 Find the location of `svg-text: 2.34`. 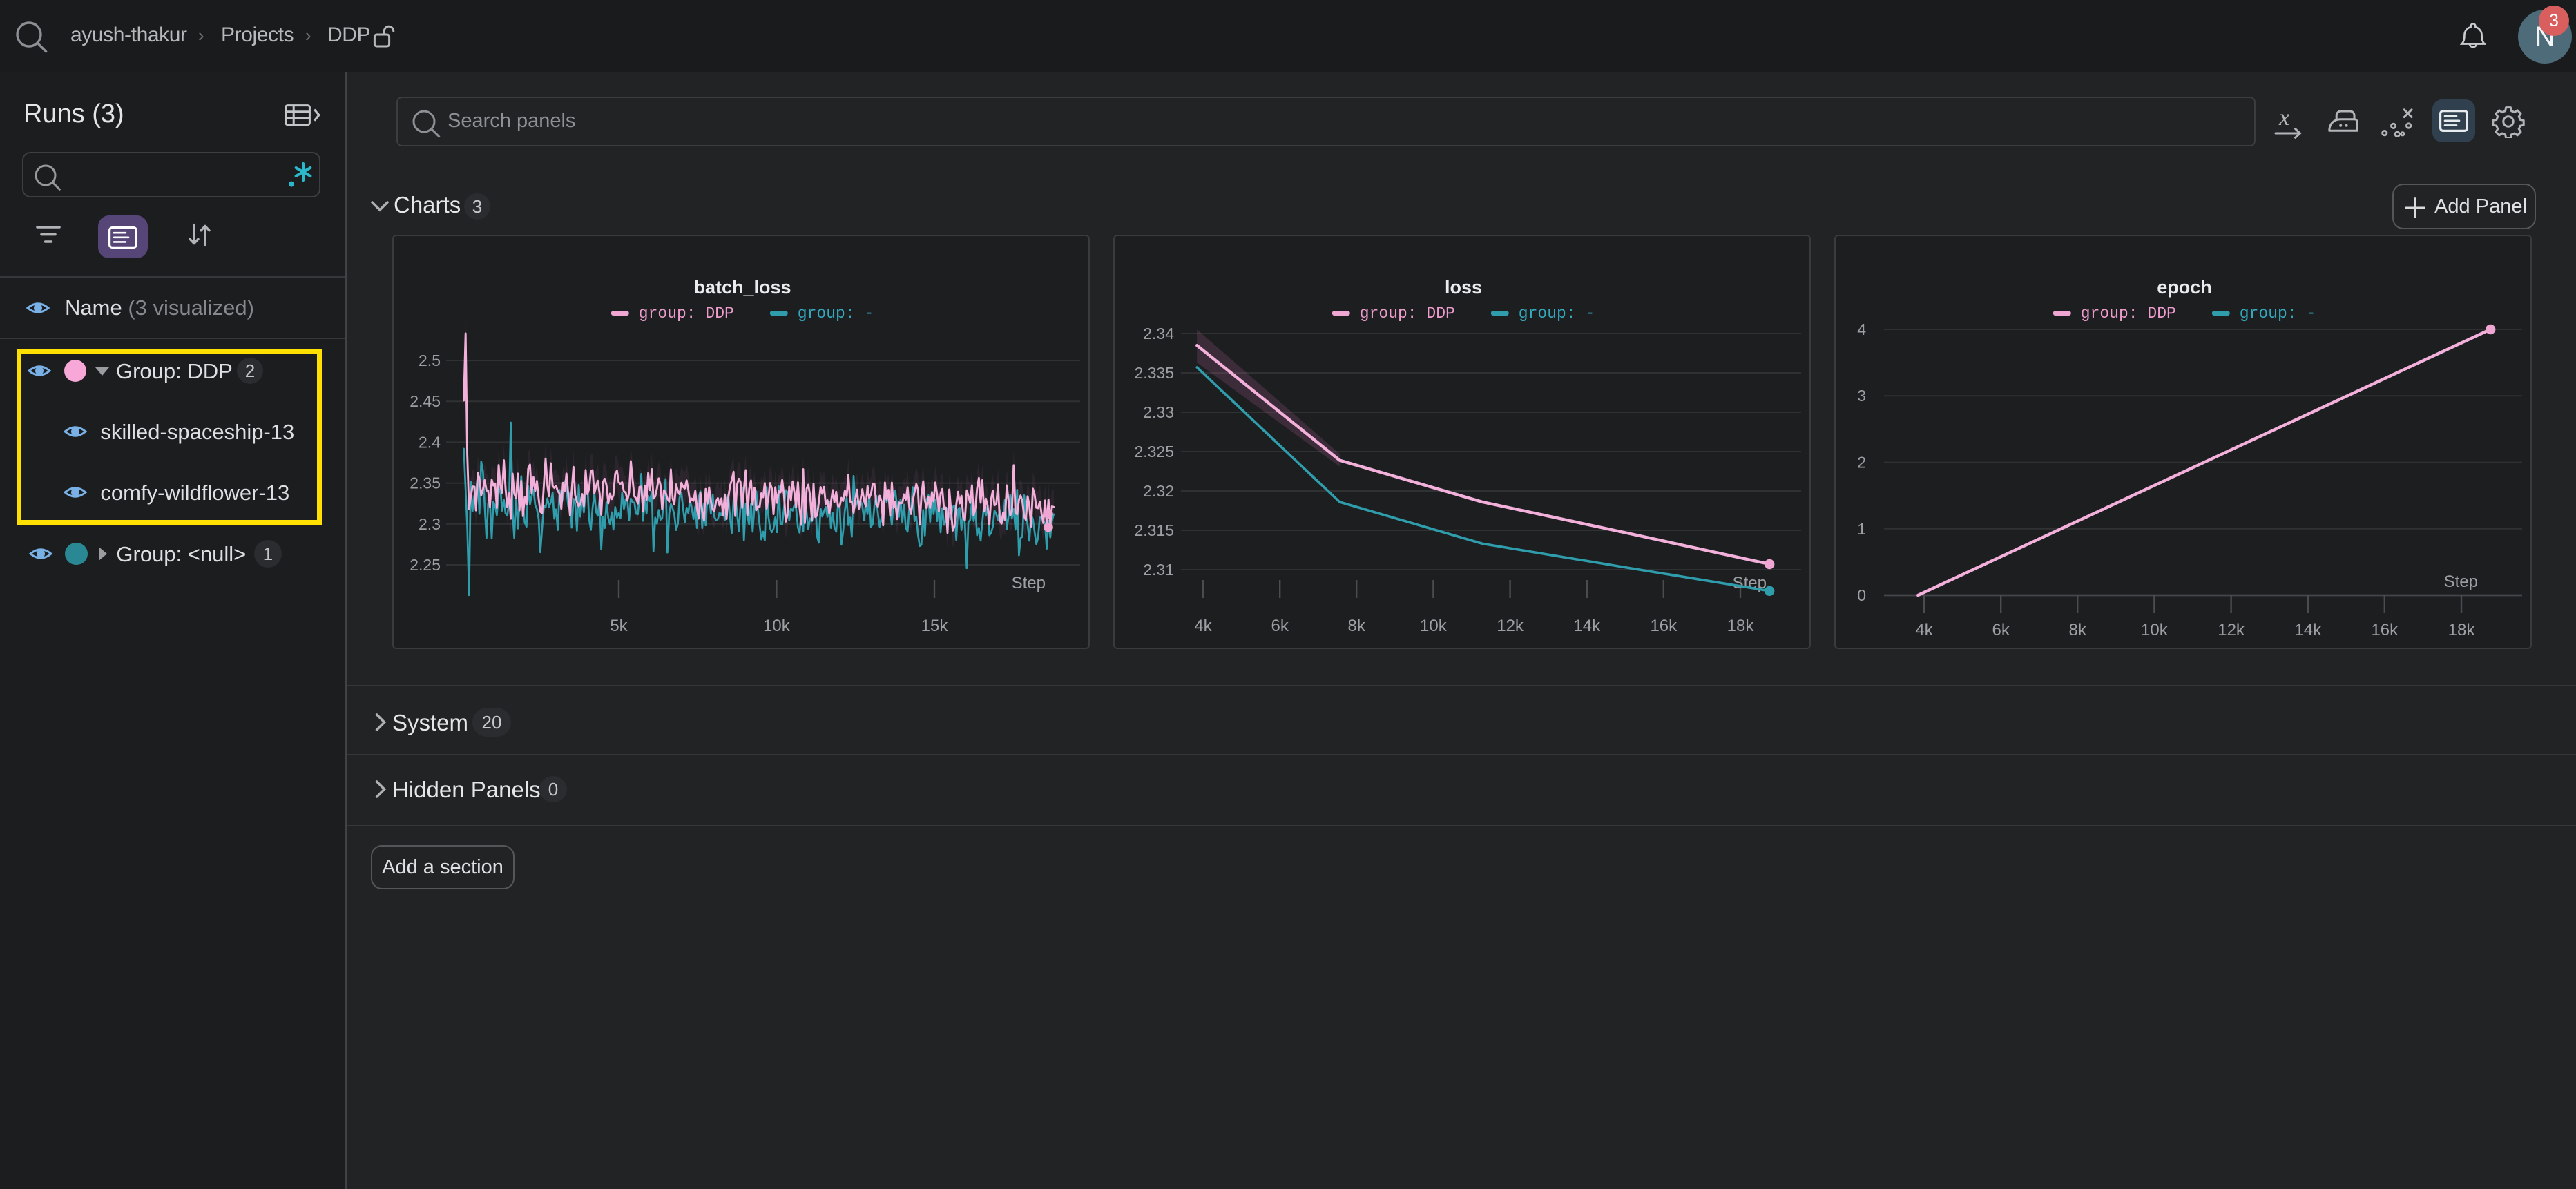

svg-text: 2.34 is located at coordinates (1158, 333).